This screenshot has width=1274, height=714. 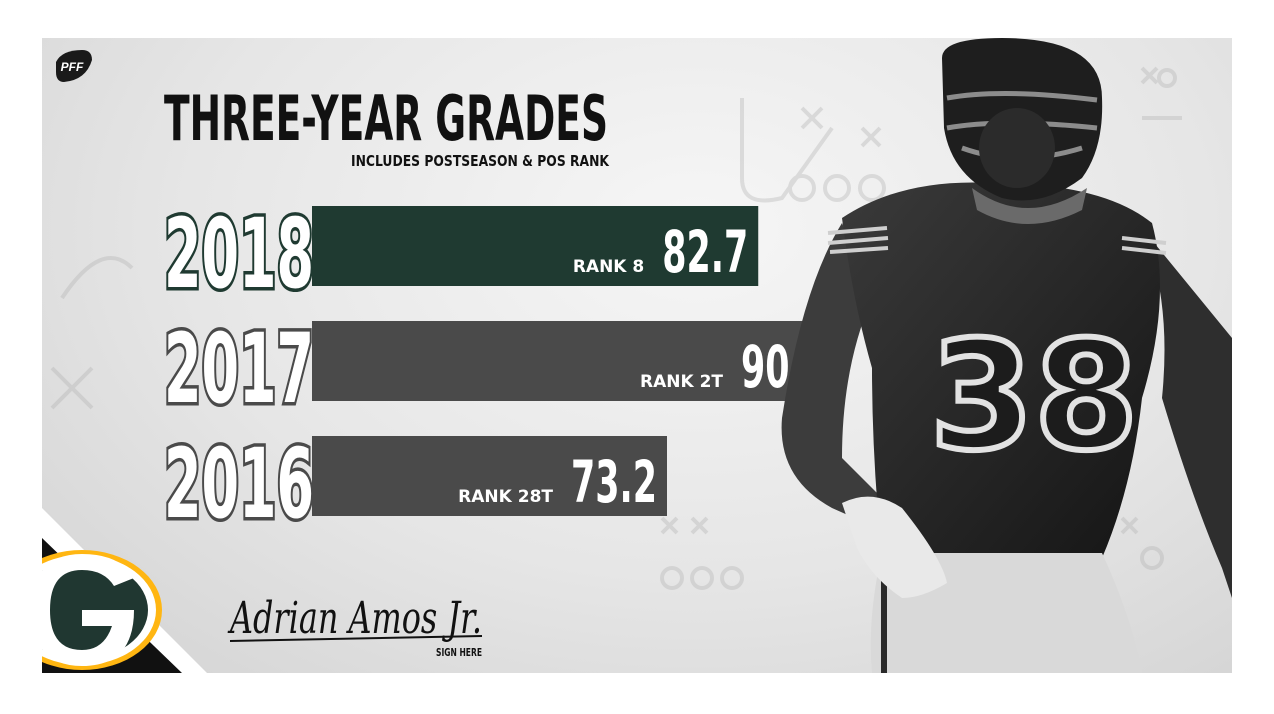 What do you see at coordinates (681, 382) in the screenshot?
I see `rank-label-2017: RANK 2T` at bounding box center [681, 382].